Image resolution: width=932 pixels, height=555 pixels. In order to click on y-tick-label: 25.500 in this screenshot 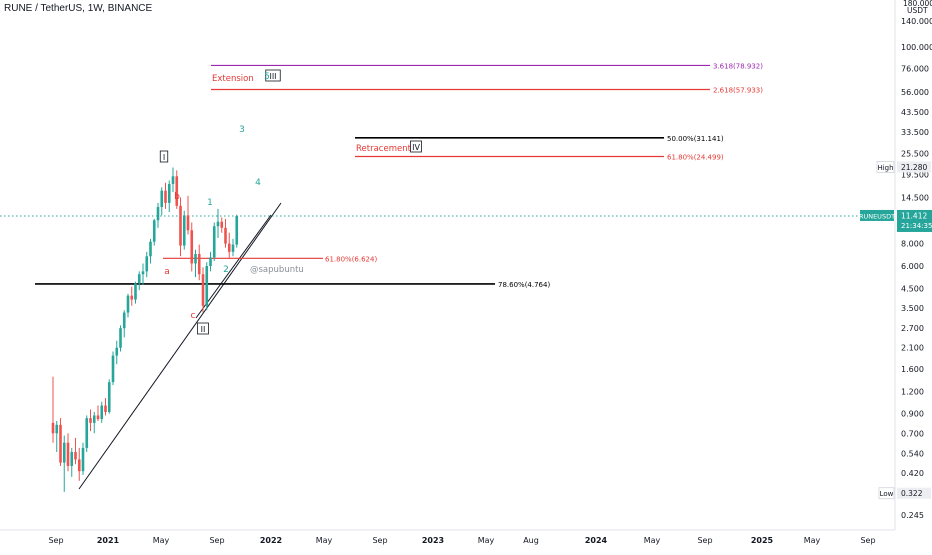, I will do `click(915, 153)`.